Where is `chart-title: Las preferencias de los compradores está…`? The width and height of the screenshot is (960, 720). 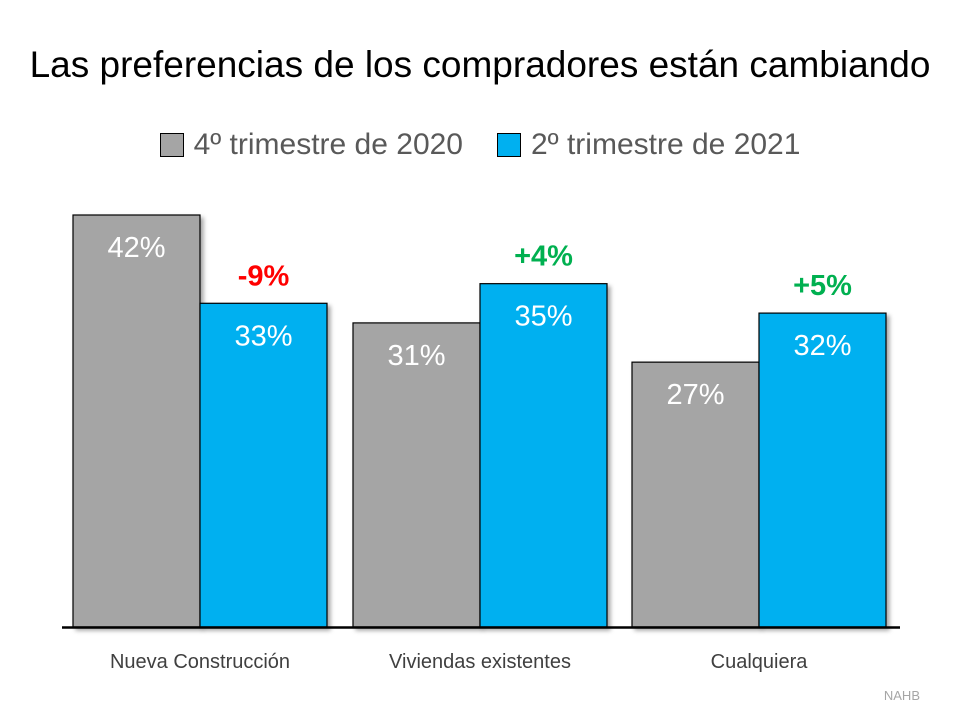
chart-title: Las preferencias de los compradores está… is located at coordinates (480, 64).